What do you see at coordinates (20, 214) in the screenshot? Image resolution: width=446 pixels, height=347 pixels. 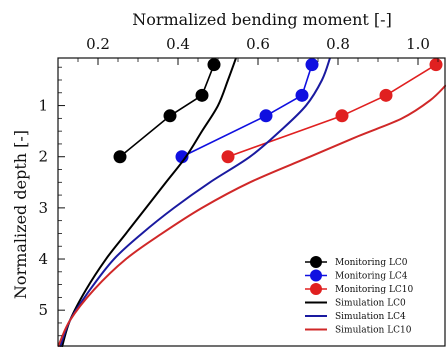 I see `y-axis-title: Normalized depth [-]` at bounding box center [20, 214].